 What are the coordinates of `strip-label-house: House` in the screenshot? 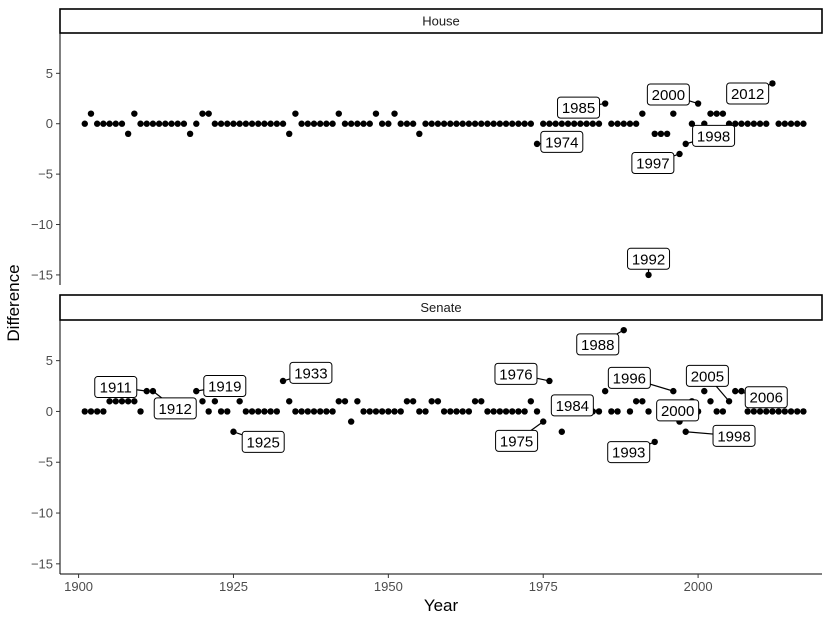 It's located at (441, 21).